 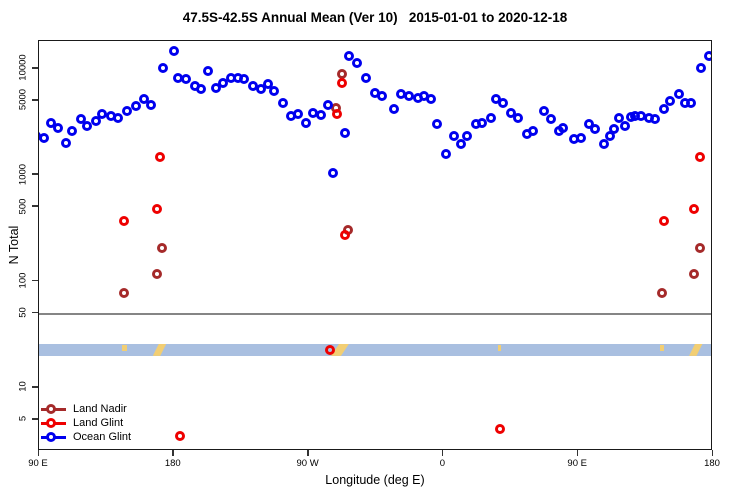 I want to click on y-axis-tick-label: 5000, so click(x=23, y=100).